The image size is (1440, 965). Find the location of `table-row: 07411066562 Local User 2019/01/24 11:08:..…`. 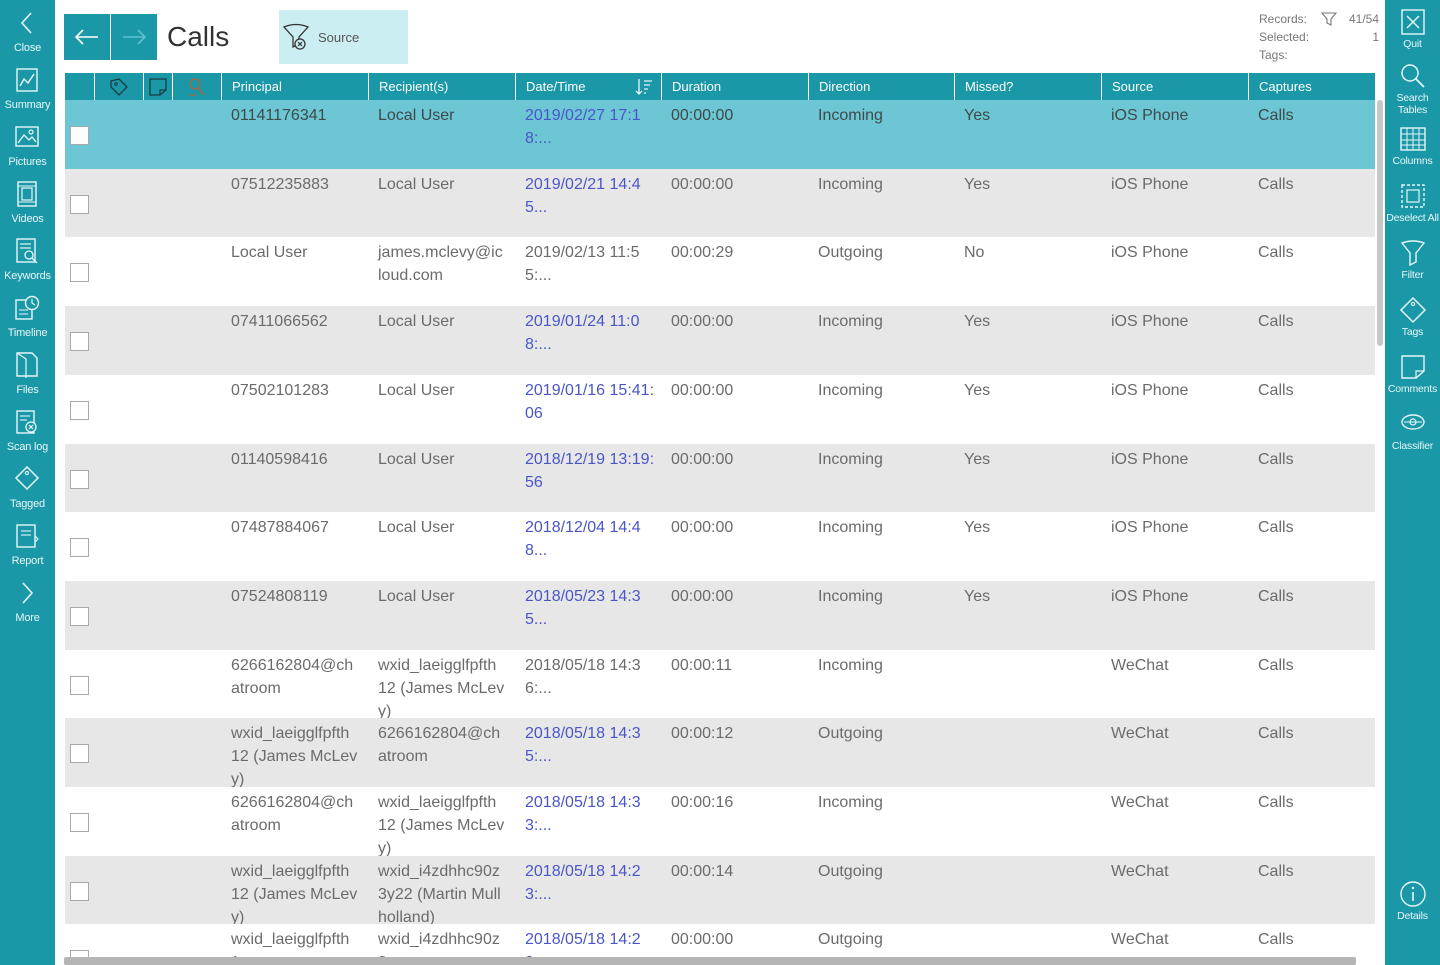

table-row: 07411066562 Local User 2019/01/24 11:08:..… is located at coordinates (720, 341).